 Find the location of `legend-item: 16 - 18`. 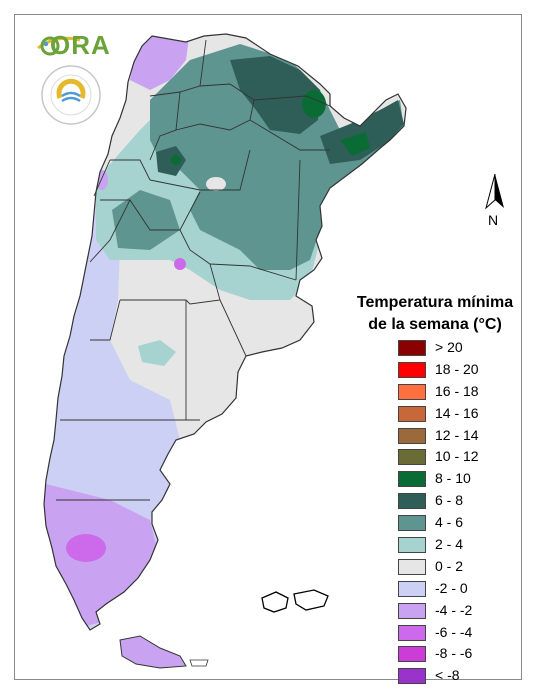

legend-item: 16 - 18 is located at coordinates (463, 393).